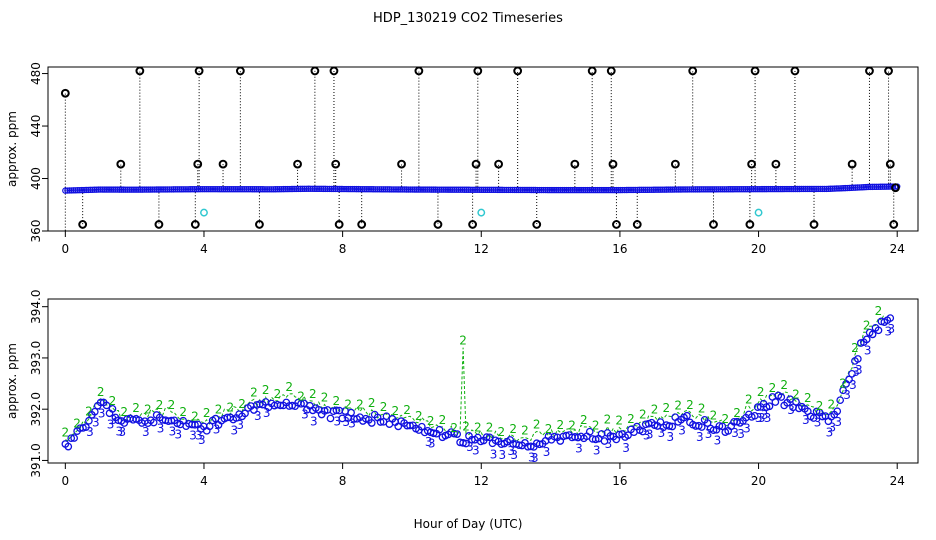 The width and height of the screenshot is (936, 540). I want to click on bottom-x-tick-label: 4, so click(204, 481).